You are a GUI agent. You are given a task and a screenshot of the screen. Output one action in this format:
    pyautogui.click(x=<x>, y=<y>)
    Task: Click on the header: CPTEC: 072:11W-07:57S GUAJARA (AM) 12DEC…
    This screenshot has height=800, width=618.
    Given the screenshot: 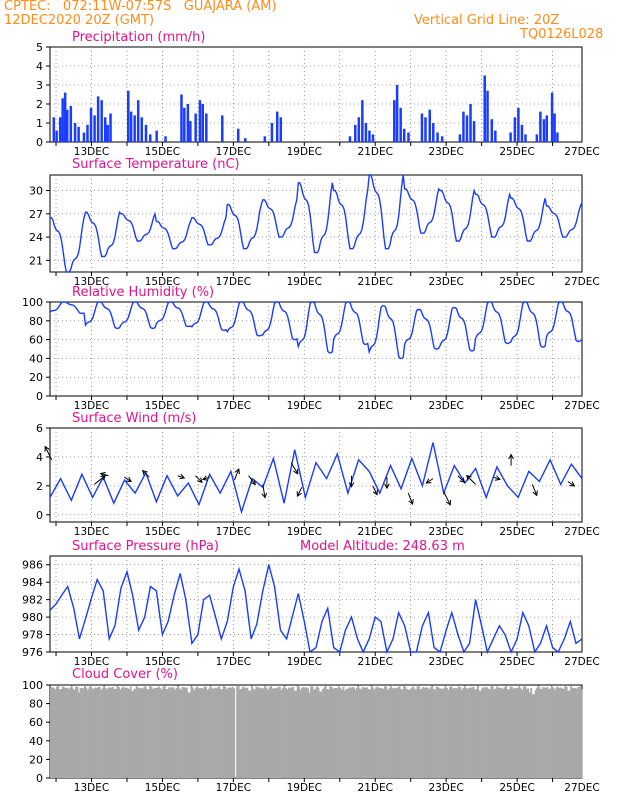 What is the action you would take?
    pyautogui.click(x=309, y=22)
    